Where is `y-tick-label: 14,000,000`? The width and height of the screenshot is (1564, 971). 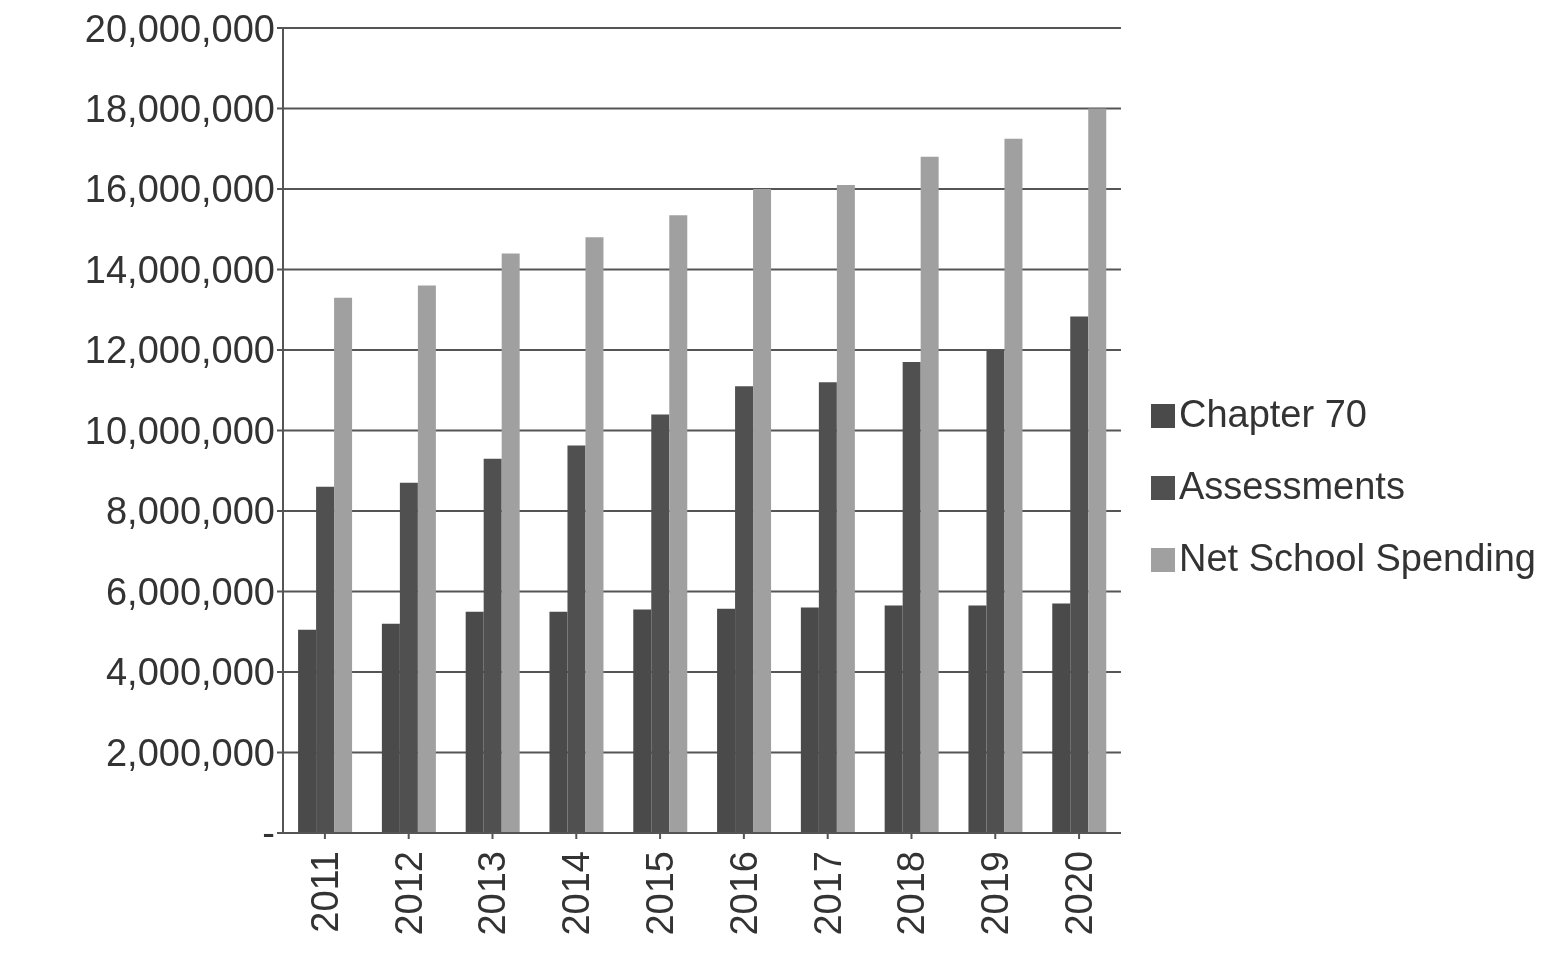 y-tick-label: 14,000,000 is located at coordinates (179, 269).